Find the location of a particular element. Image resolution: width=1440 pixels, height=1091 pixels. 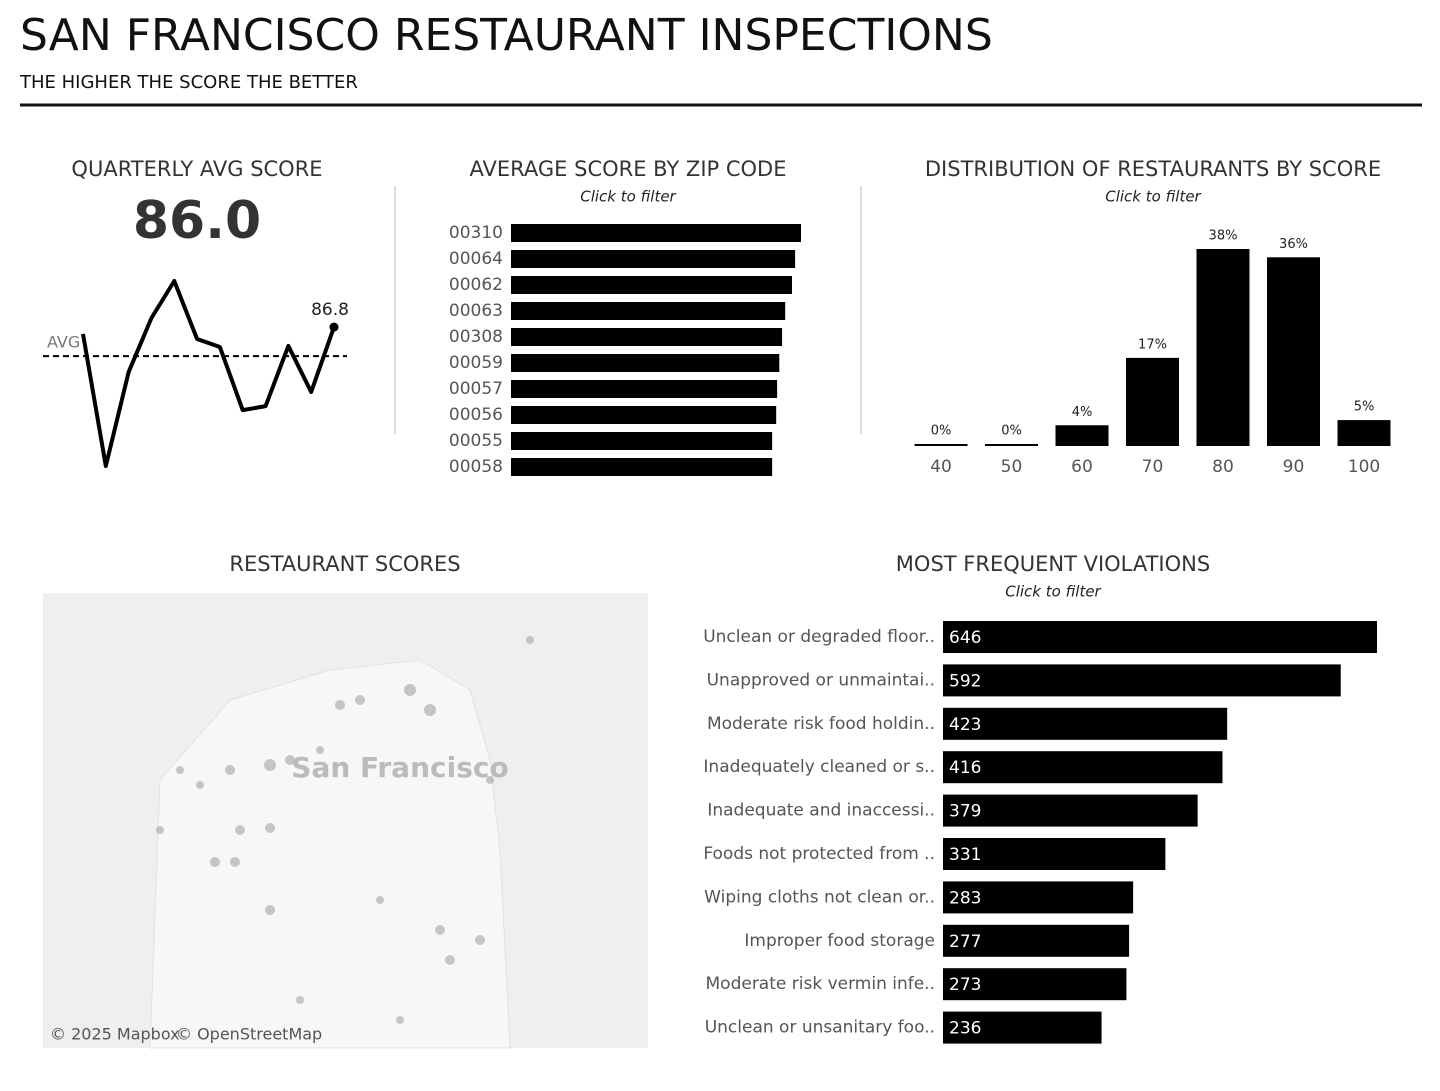

category-label: 00055 is located at coordinates (476, 441).